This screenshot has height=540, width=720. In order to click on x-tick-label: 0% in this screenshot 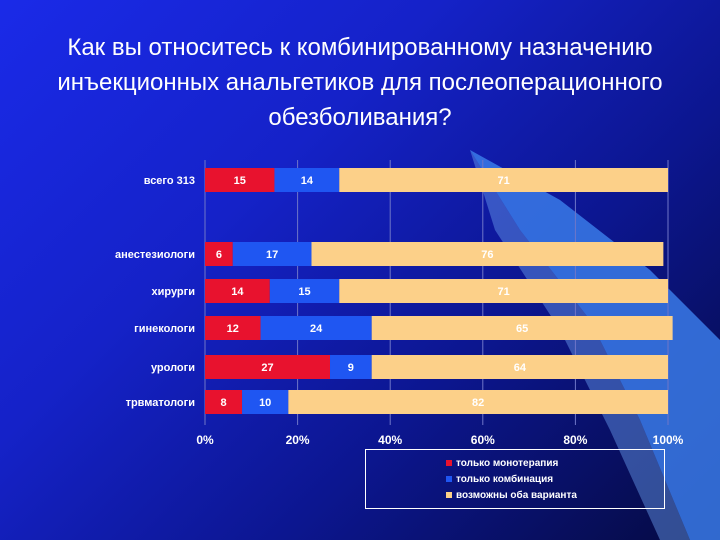, I will do `click(205, 440)`.